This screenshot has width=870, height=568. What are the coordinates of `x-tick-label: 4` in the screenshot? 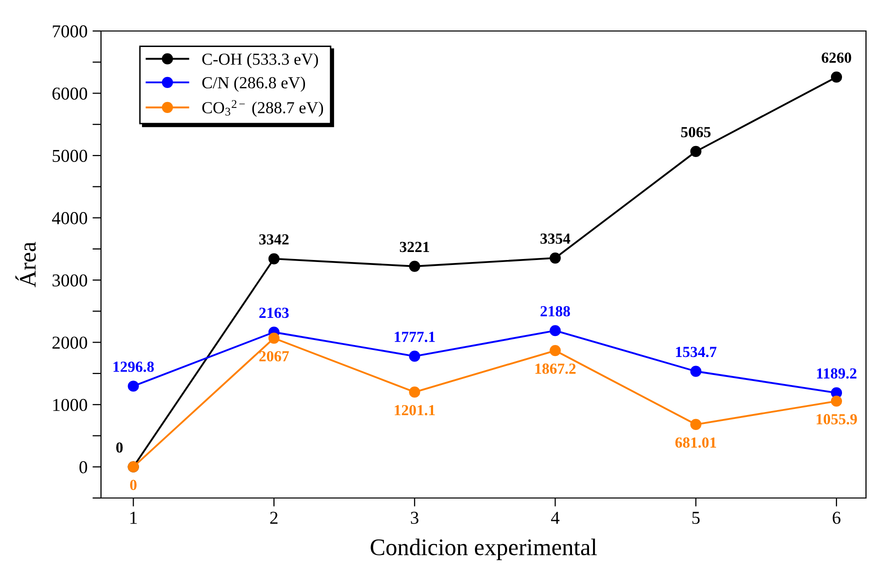 It's located at (555, 518).